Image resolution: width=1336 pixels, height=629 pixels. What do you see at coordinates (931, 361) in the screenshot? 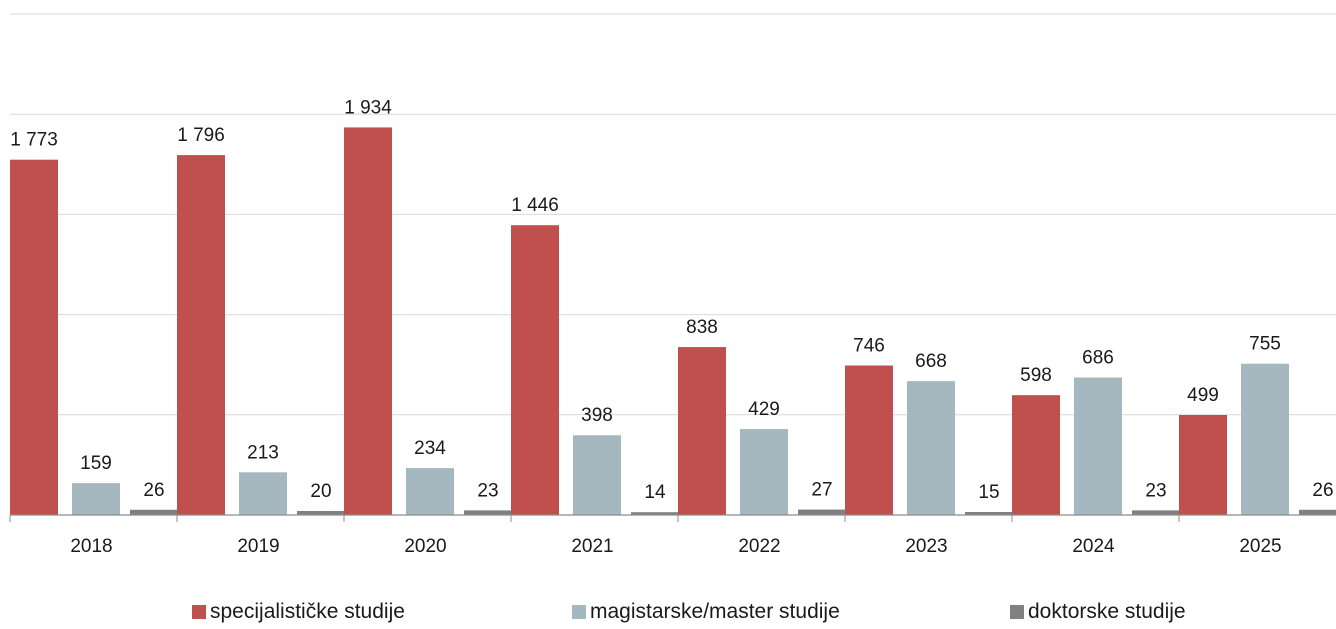
I see `data-label: 668` at bounding box center [931, 361].